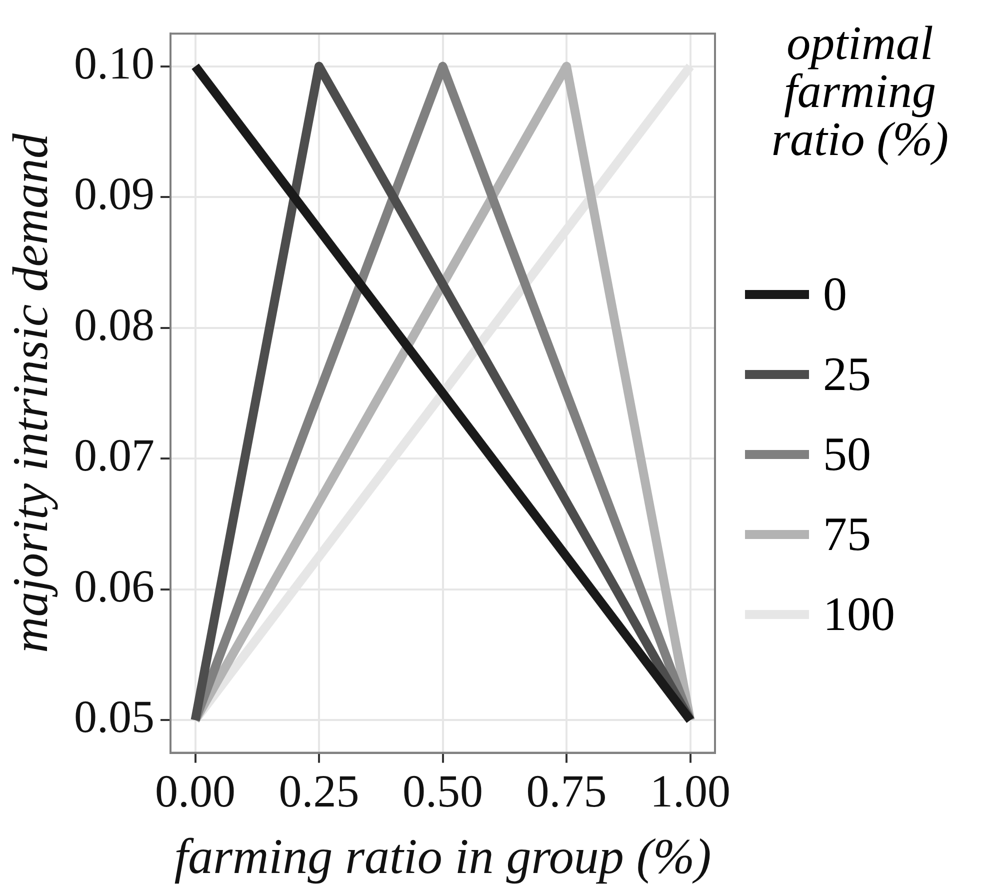  Describe the element at coordinates (566, 790) in the screenshot. I see `x-tick-label: 0.75` at that location.